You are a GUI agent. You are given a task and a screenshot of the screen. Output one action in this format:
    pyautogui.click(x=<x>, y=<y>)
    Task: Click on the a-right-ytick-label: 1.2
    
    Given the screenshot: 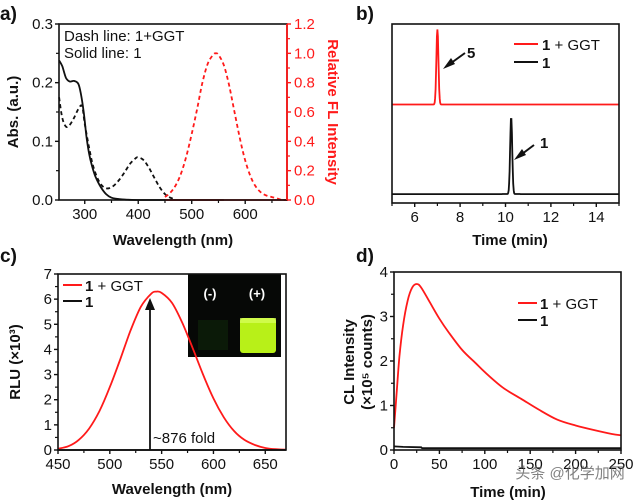 What is the action you would take?
    pyautogui.click(x=304, y=24)
    